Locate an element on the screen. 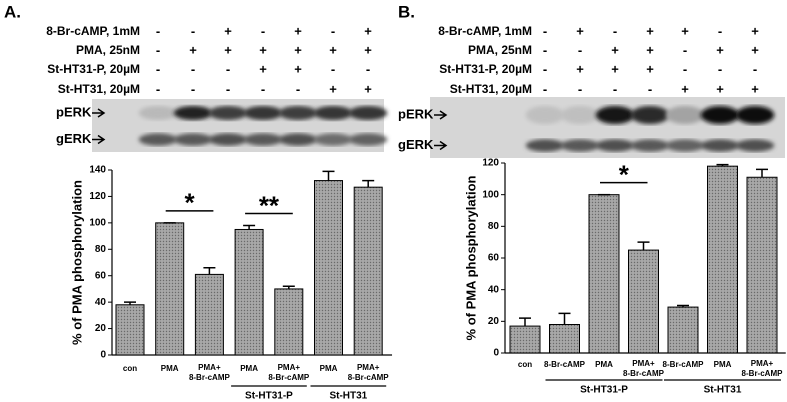 The image size is (787, 402). significance-mark: * is located at coordinates (189, 203).